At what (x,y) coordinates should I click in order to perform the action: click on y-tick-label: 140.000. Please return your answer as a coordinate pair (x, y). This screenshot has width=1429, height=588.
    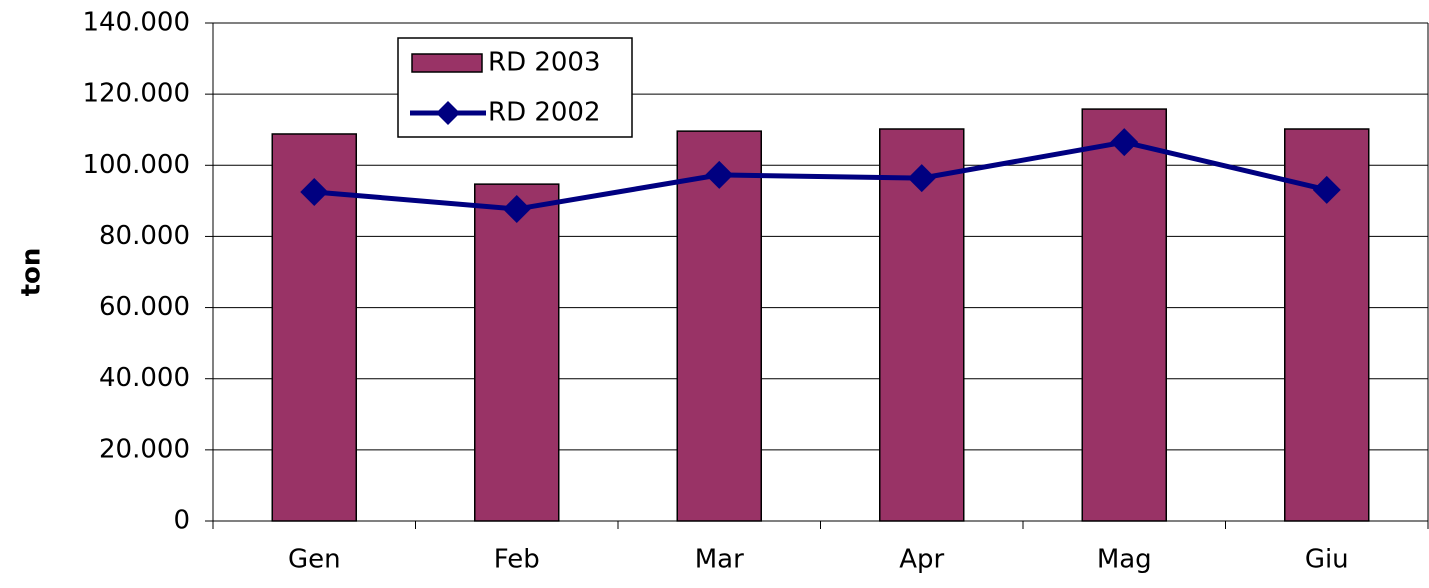
    Looking at the image, I should click on (136, 23).